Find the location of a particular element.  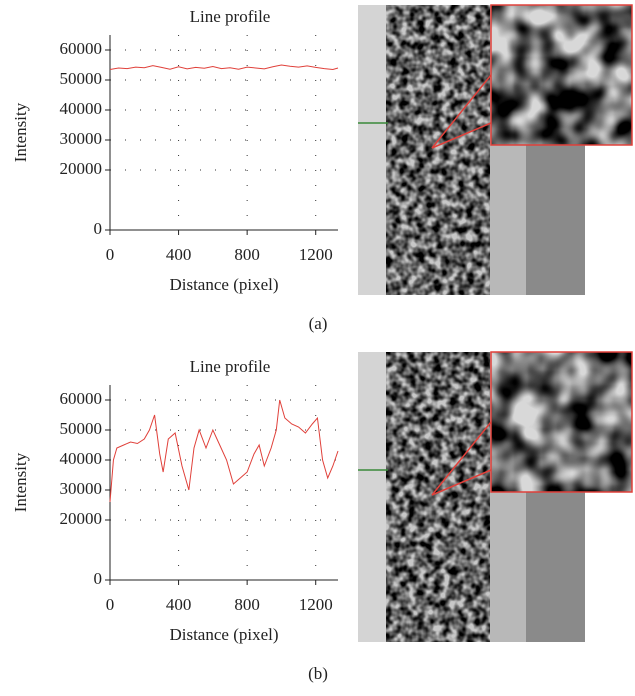

panel-caption: (a) is located at coordinates (318, 323).